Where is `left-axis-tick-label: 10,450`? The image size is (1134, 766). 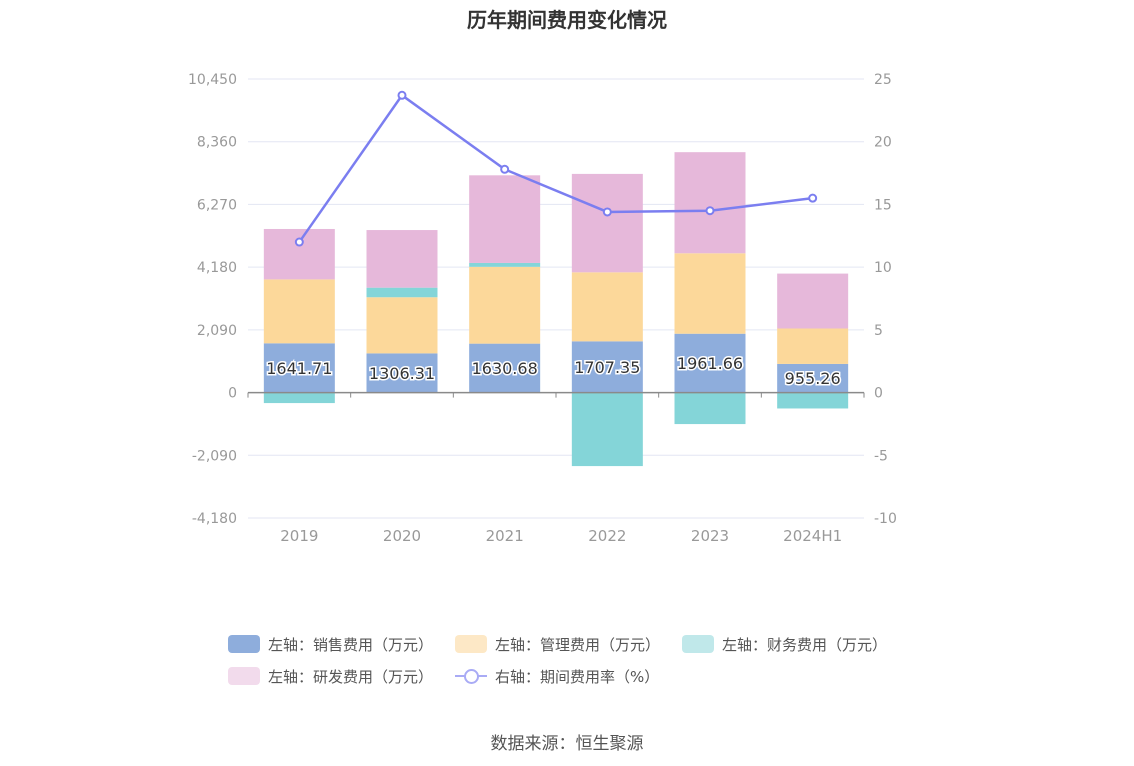 left-axis-tick-label: 10,450 is located at coordinates (212, 80).